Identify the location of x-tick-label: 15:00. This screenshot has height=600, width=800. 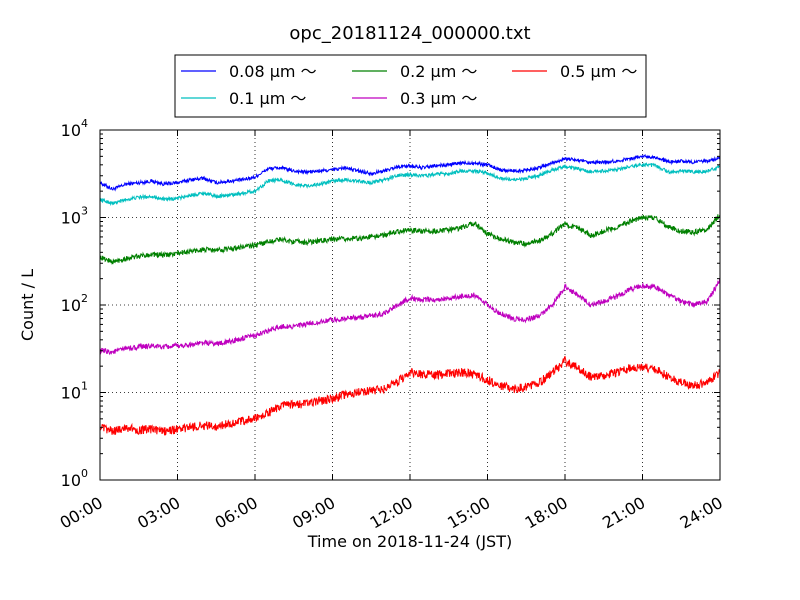
(468, 513).